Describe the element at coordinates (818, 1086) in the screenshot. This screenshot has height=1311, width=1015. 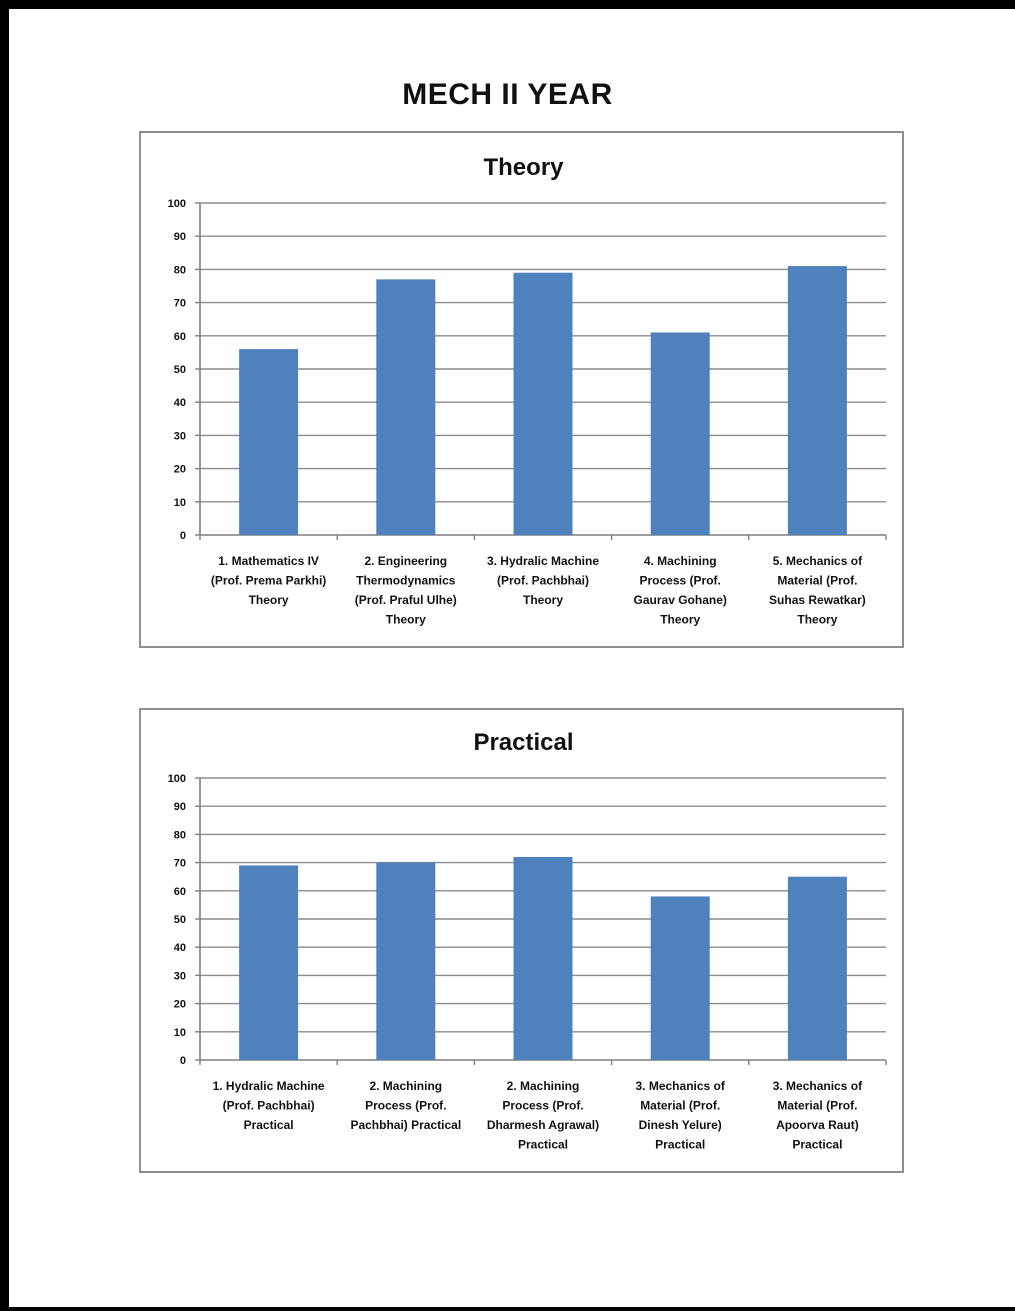
I see `practical-category-label-5-line-1: 3. Mechanics of` at that location.